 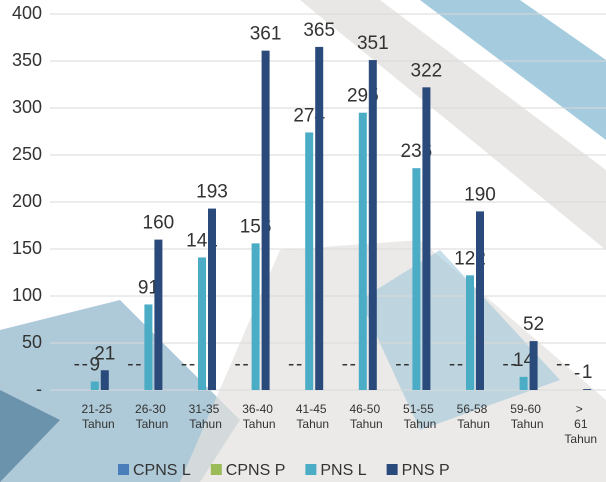 What do you see at coordinates (526, 416) in the screenshot?
I see `x-tick-label: 59-60 Tahun` at bounding box center [526, 416].